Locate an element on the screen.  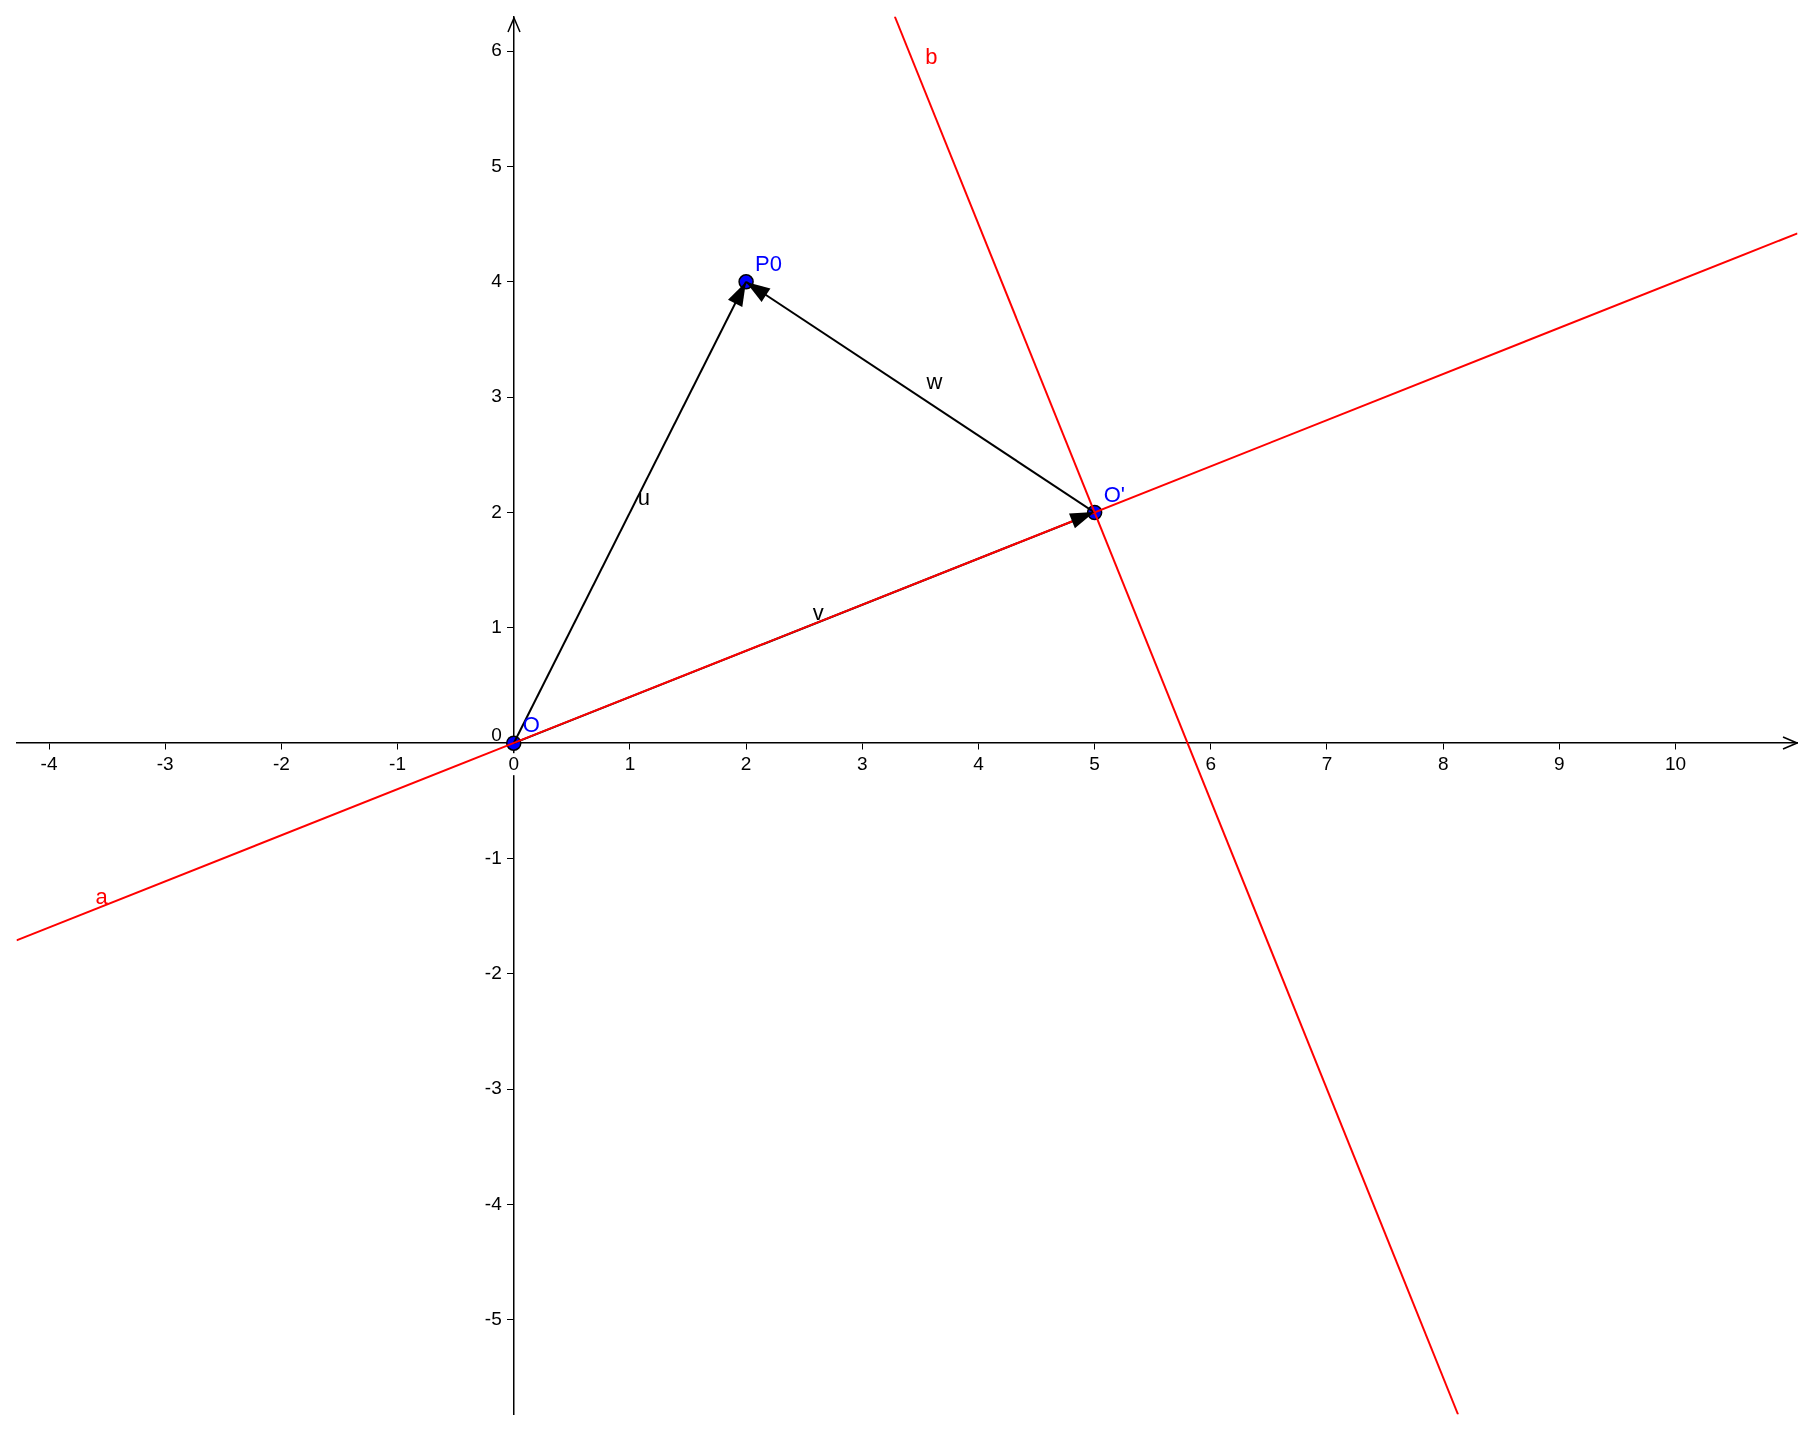
series-label: O is located at coordinates (531, 725).